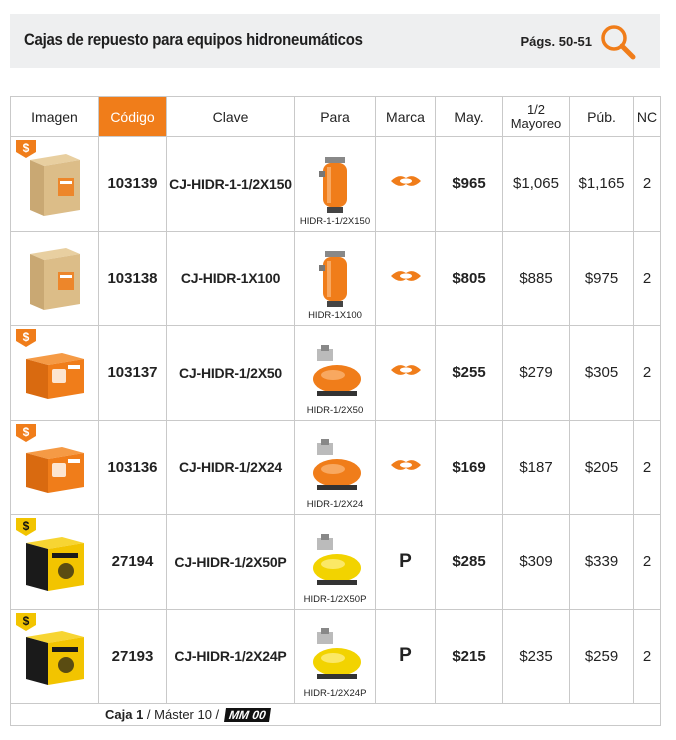  Describe the element at coordinates (536, 562) in the screenshot. I see `price-half-wholesale: $309` at that location.